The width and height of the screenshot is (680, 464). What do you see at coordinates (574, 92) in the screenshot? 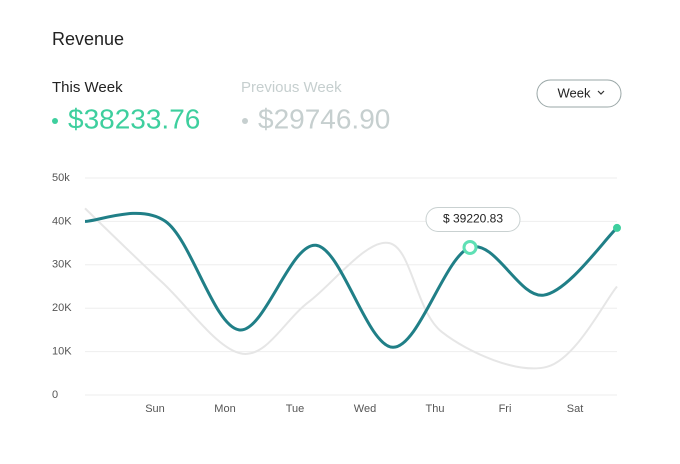
I see `dropdown-label: Week` at bounding box center [574, 92].